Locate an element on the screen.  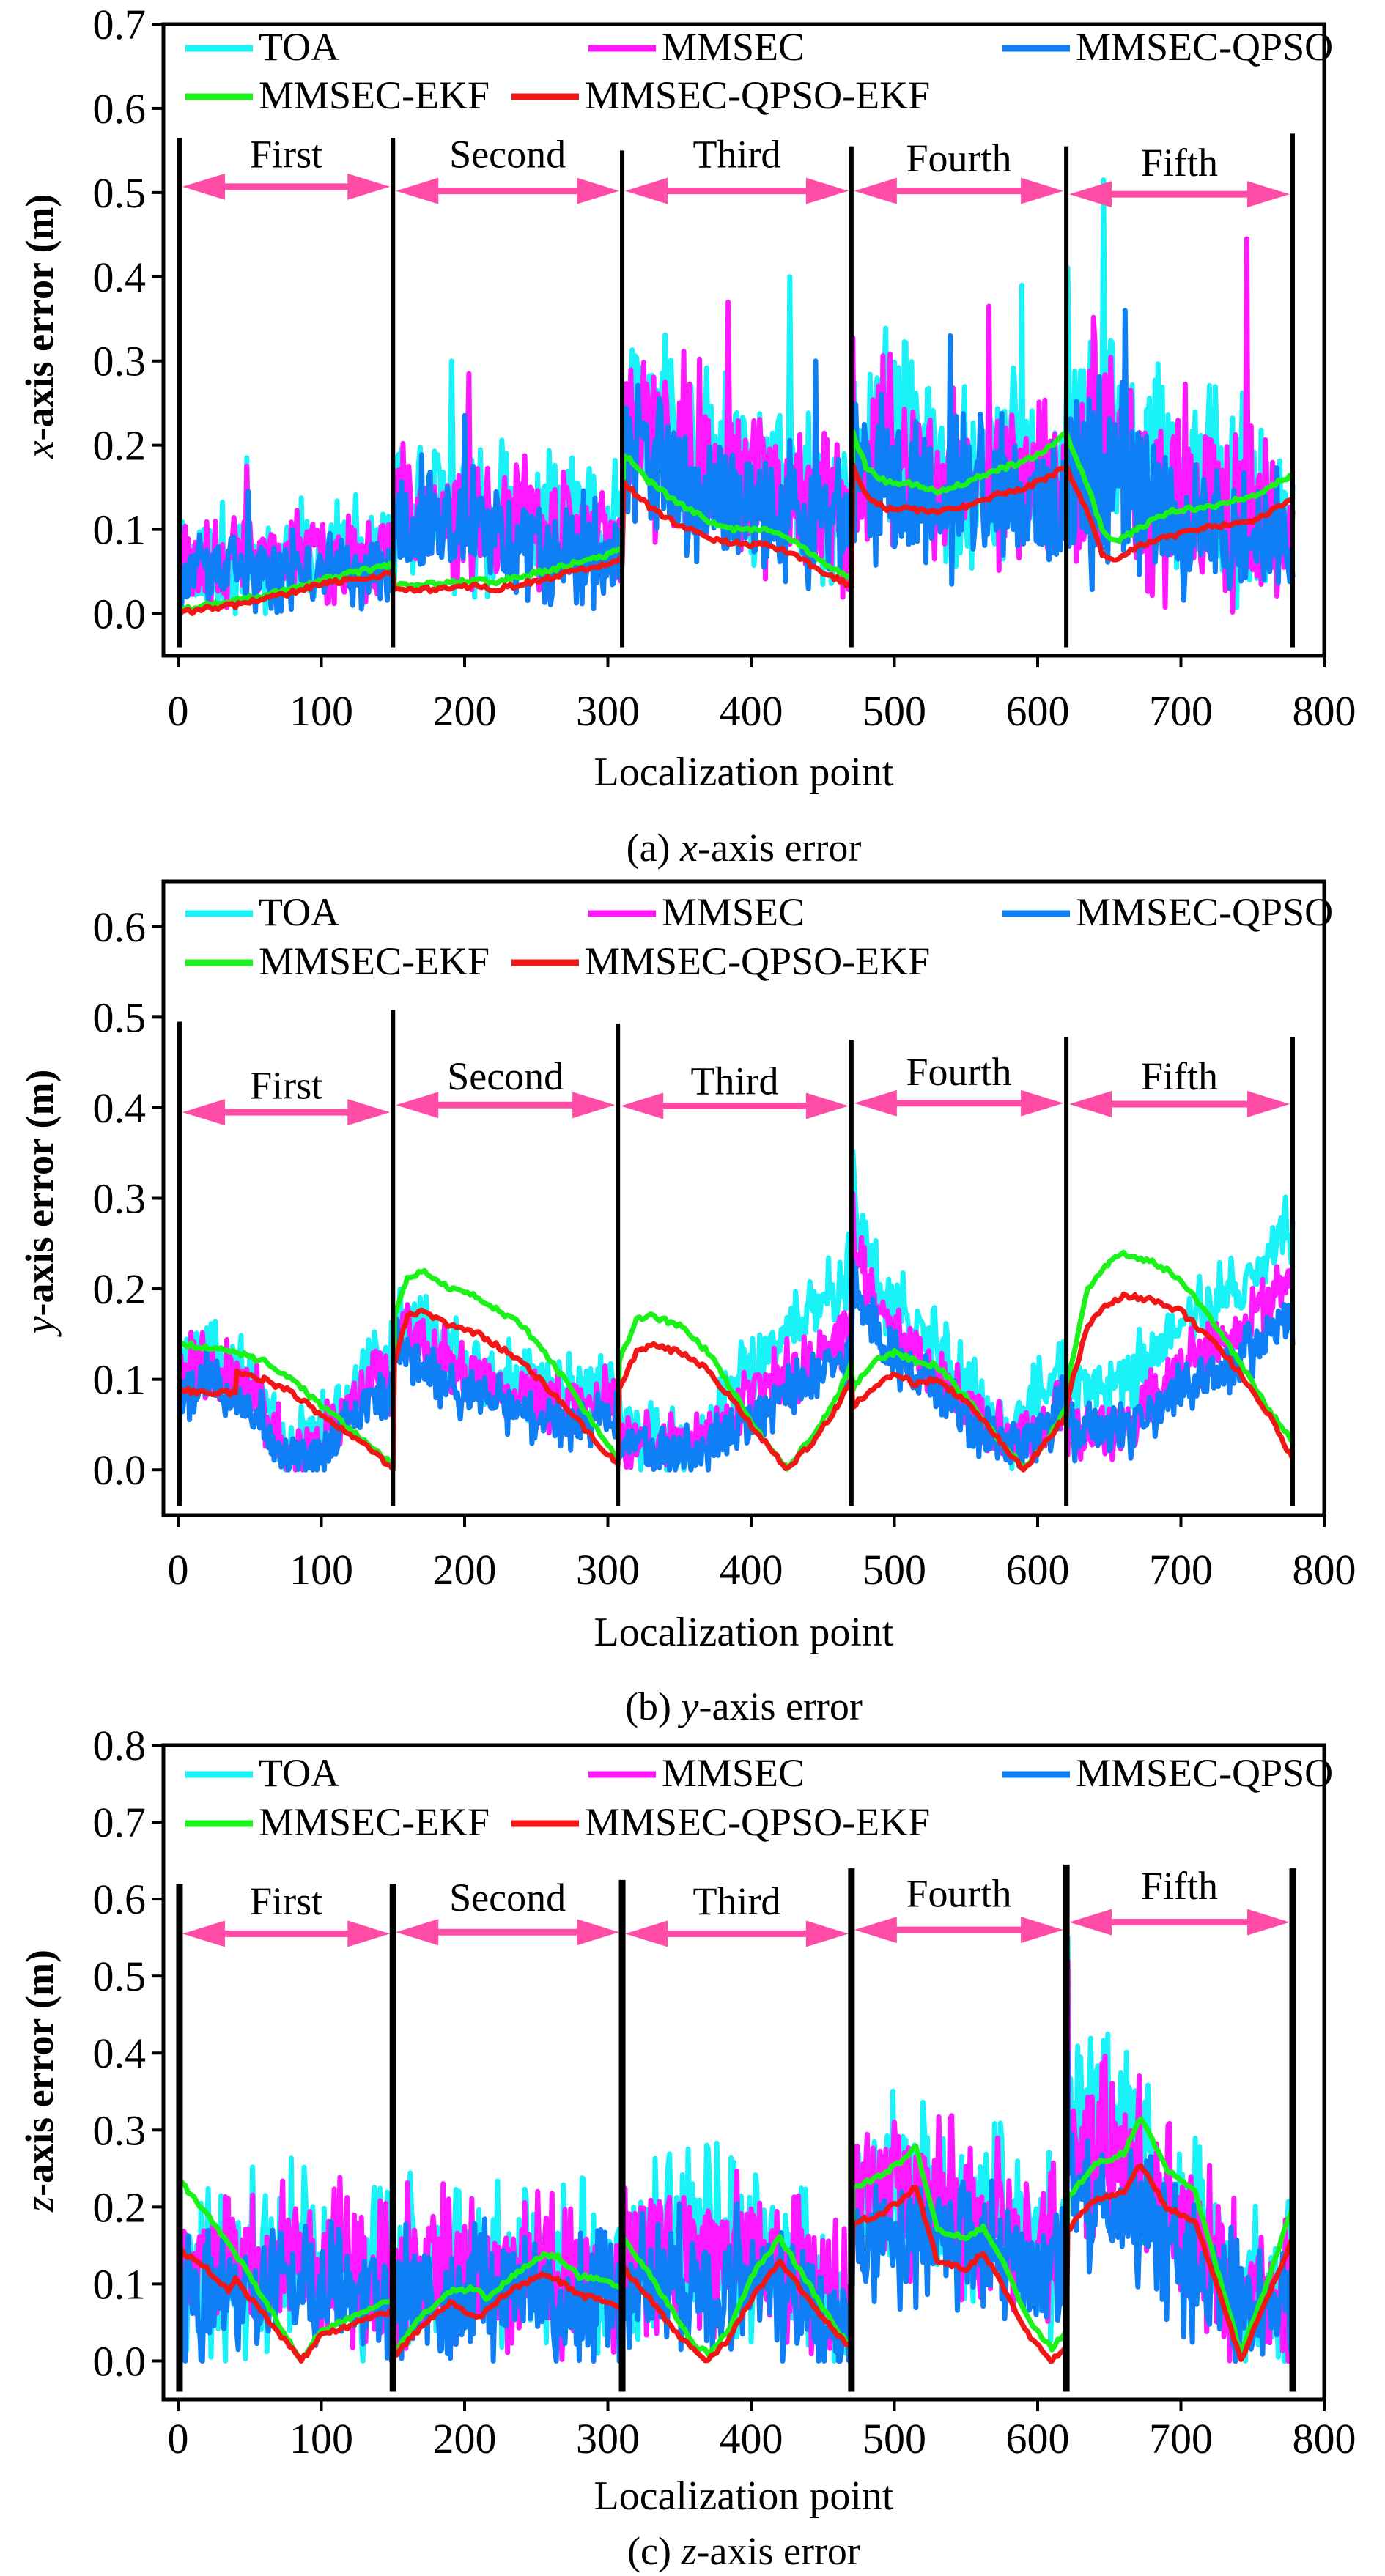
y-axis-label-var: y is located at coordinates (40, 1326).